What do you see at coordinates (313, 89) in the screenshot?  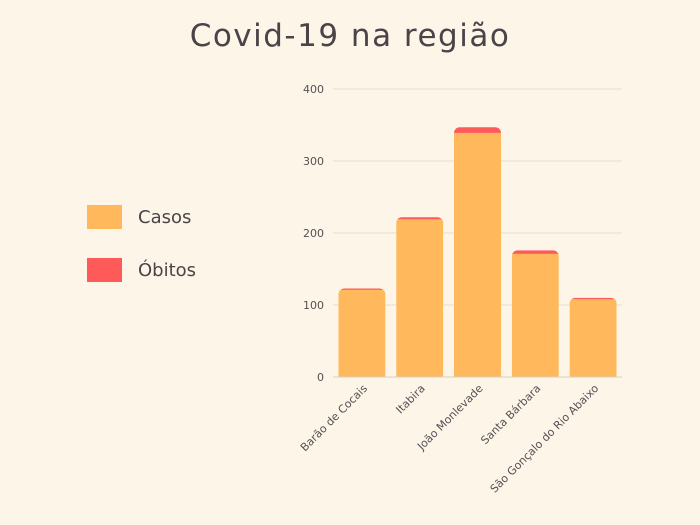 I see `y-tick-label: 400` at bounding box center [313, 89].